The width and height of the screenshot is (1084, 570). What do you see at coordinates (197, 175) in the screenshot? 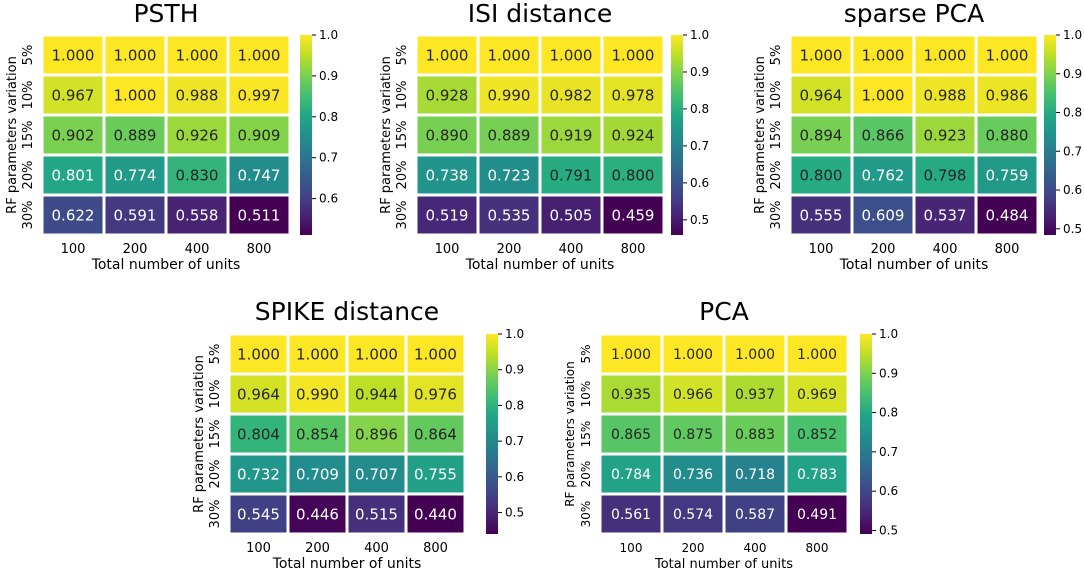
I see `cell-value-label: 0.830` at bounding box center [197, 175].